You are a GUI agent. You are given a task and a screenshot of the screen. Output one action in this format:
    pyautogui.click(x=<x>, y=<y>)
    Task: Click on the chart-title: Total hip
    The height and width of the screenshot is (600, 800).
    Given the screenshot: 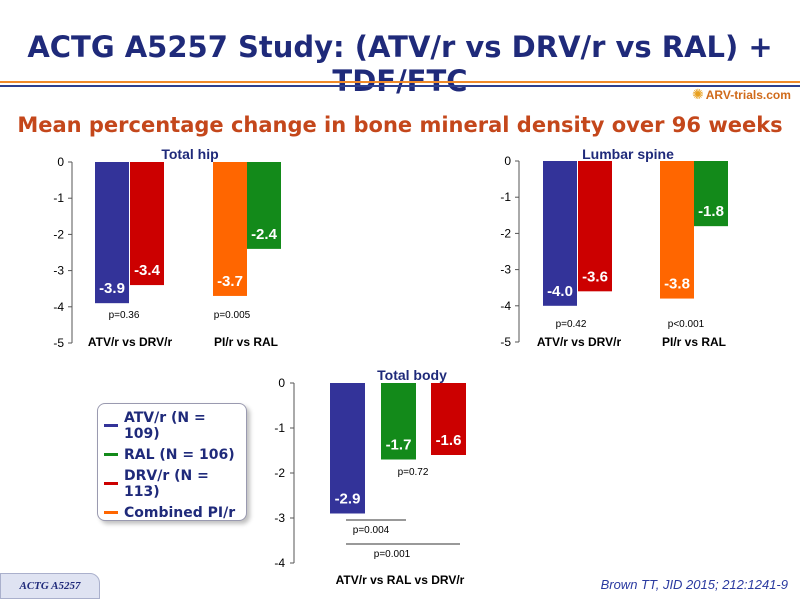 What is the action you would take?
    pyautogui.click(x=189, y=154)
    